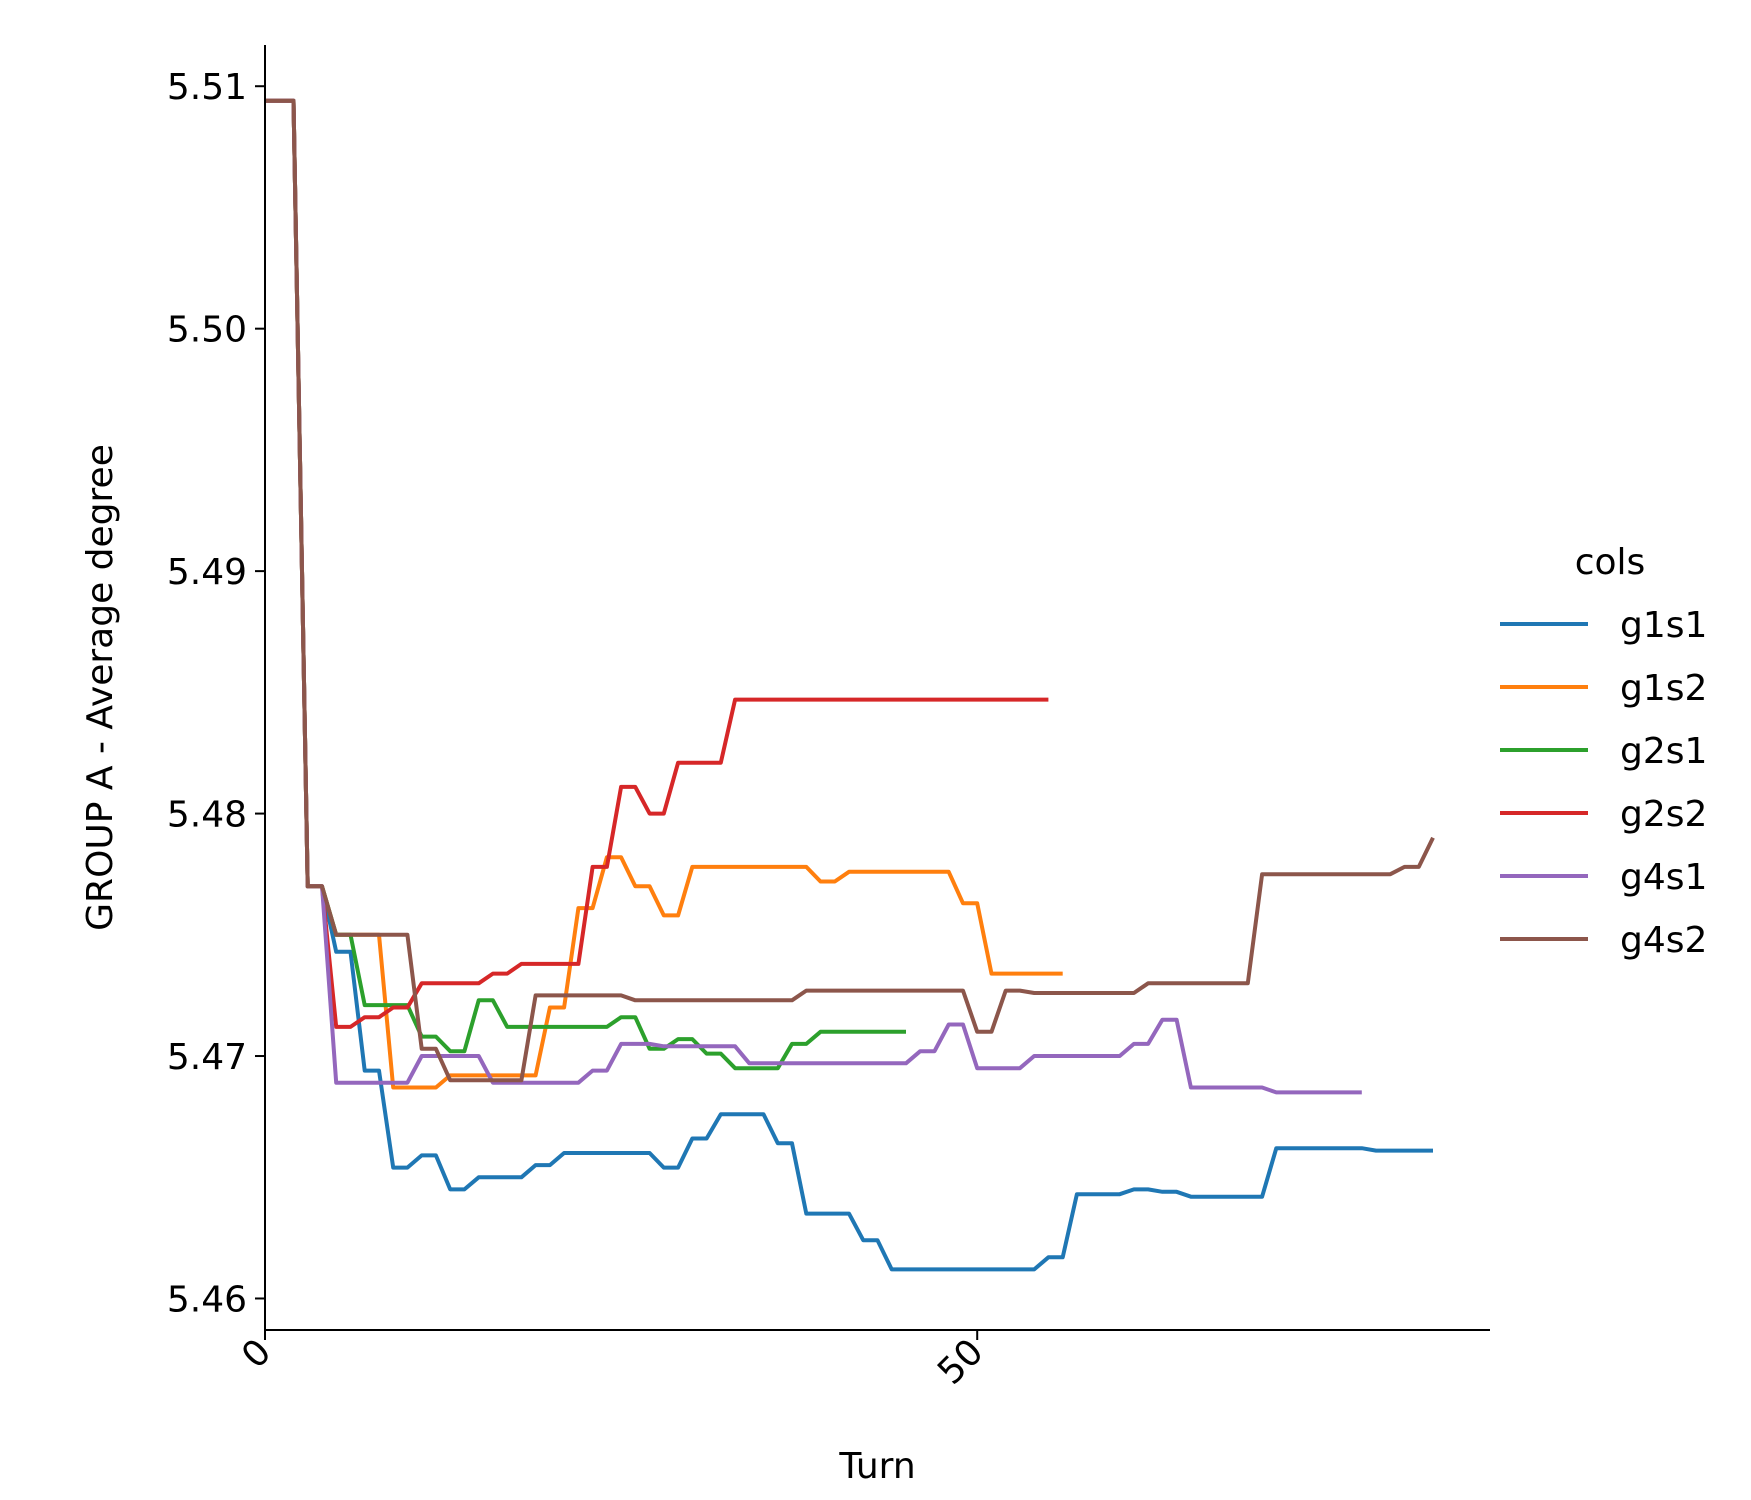 Image resolution: width=1751 pixels, height=1500 pixels. Describe the element at coordinates (207, 87) in the screenshot. I see `y-tick-label: 5.51` at that location.